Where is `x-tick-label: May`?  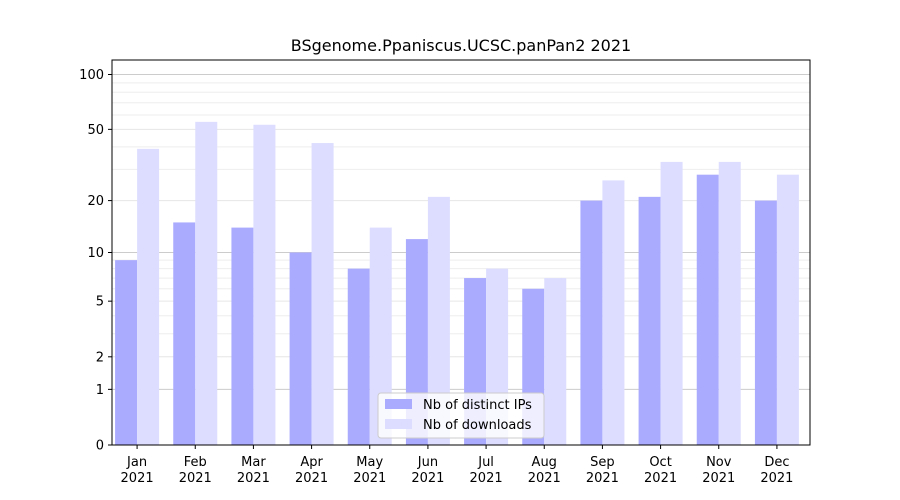 x-tick-label: May is located at coordinates (369, 462).